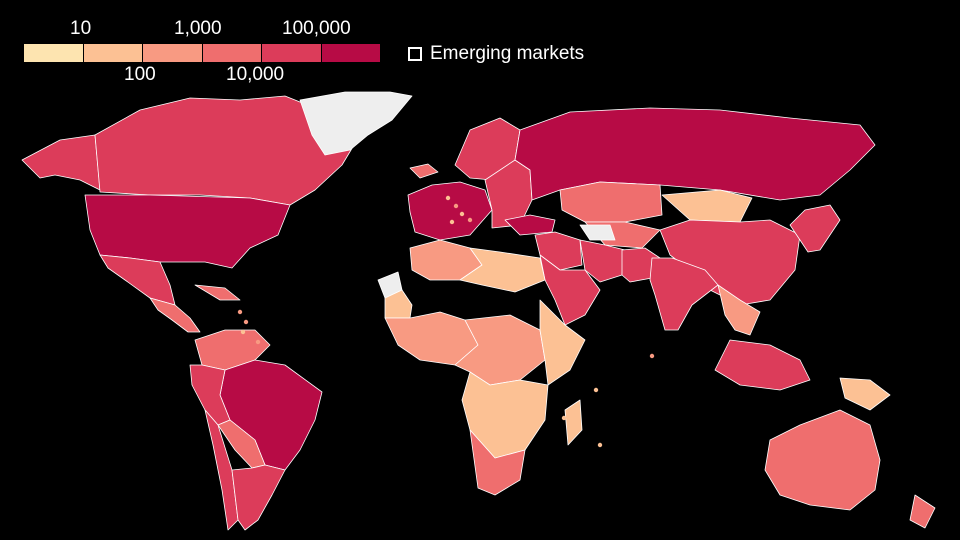 This screenshot has height=540, width=960. I want to click on region-iceland, so click(424, 171).